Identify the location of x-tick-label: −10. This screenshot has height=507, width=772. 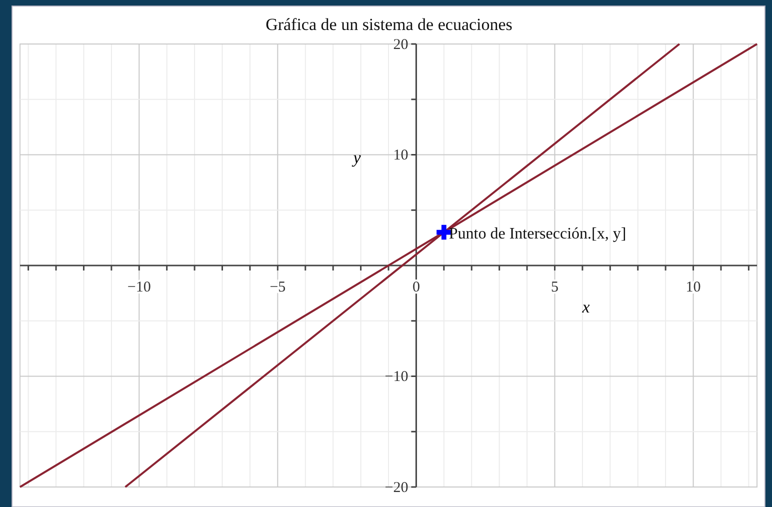
(139, 288).